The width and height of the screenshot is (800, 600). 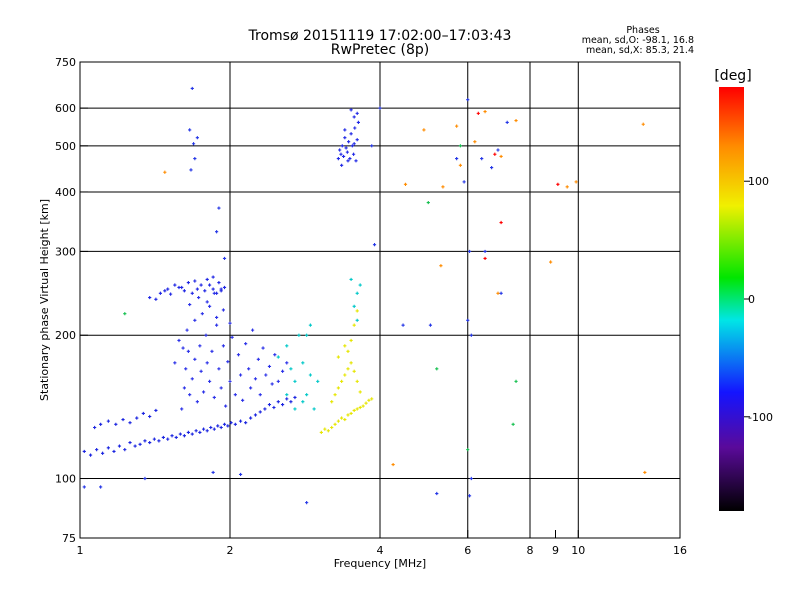 I want to click on x-tick-label: 10, so click(x=578, y=550).